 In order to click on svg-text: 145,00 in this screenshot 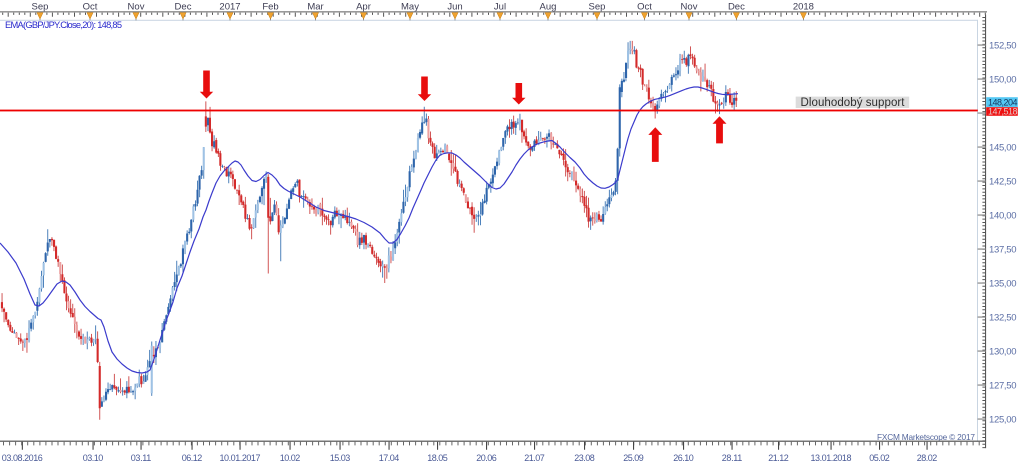, I will do `click(1003, 148)`.